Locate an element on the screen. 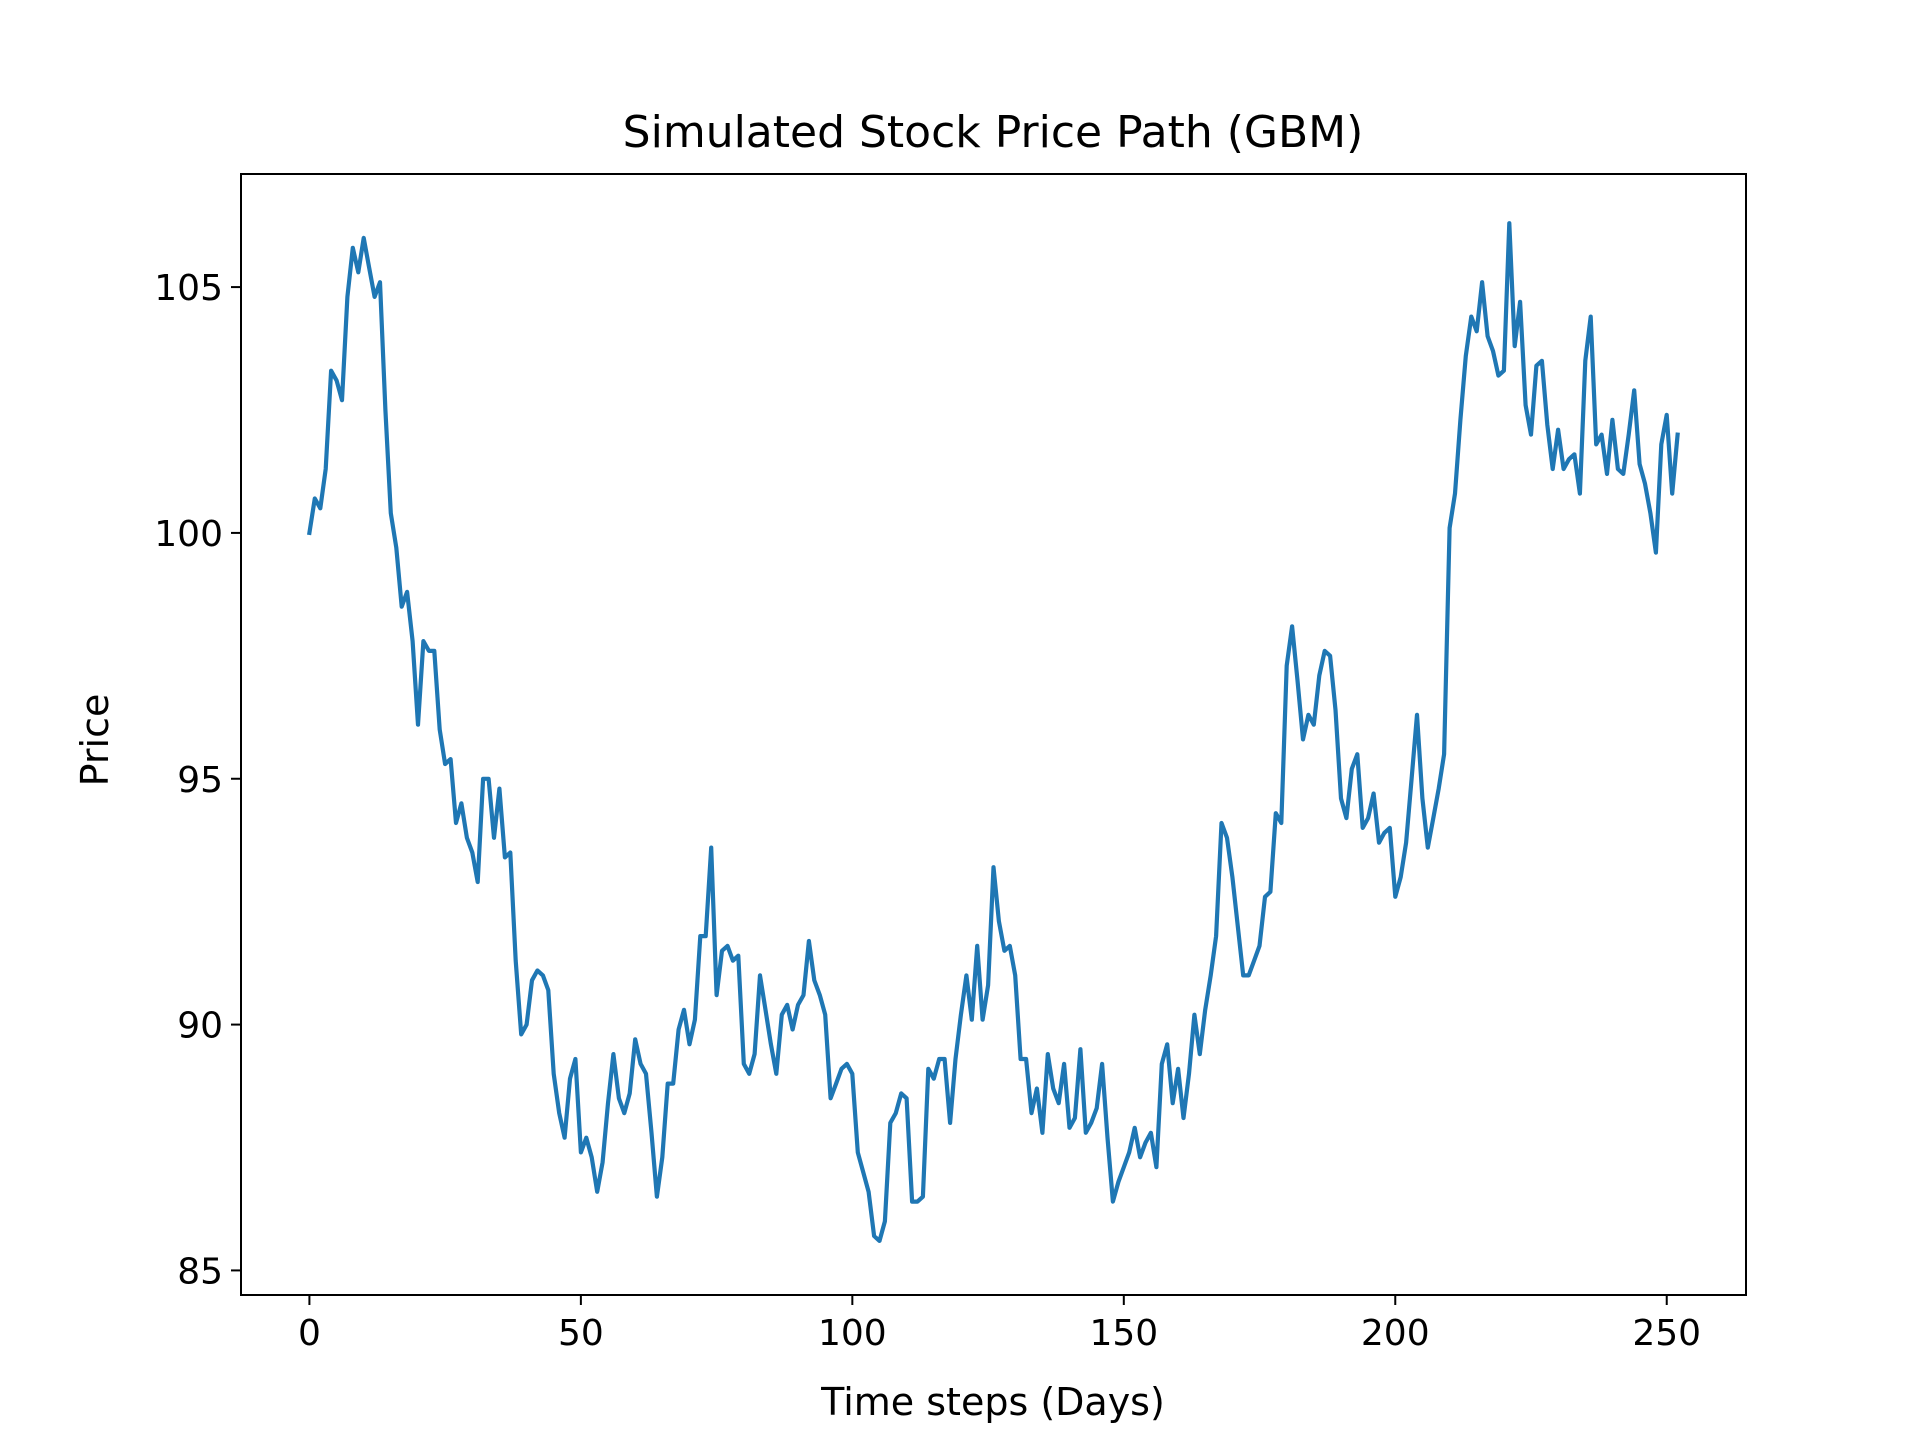  y-tick-label: 105 is located at coordinates (188, 288).